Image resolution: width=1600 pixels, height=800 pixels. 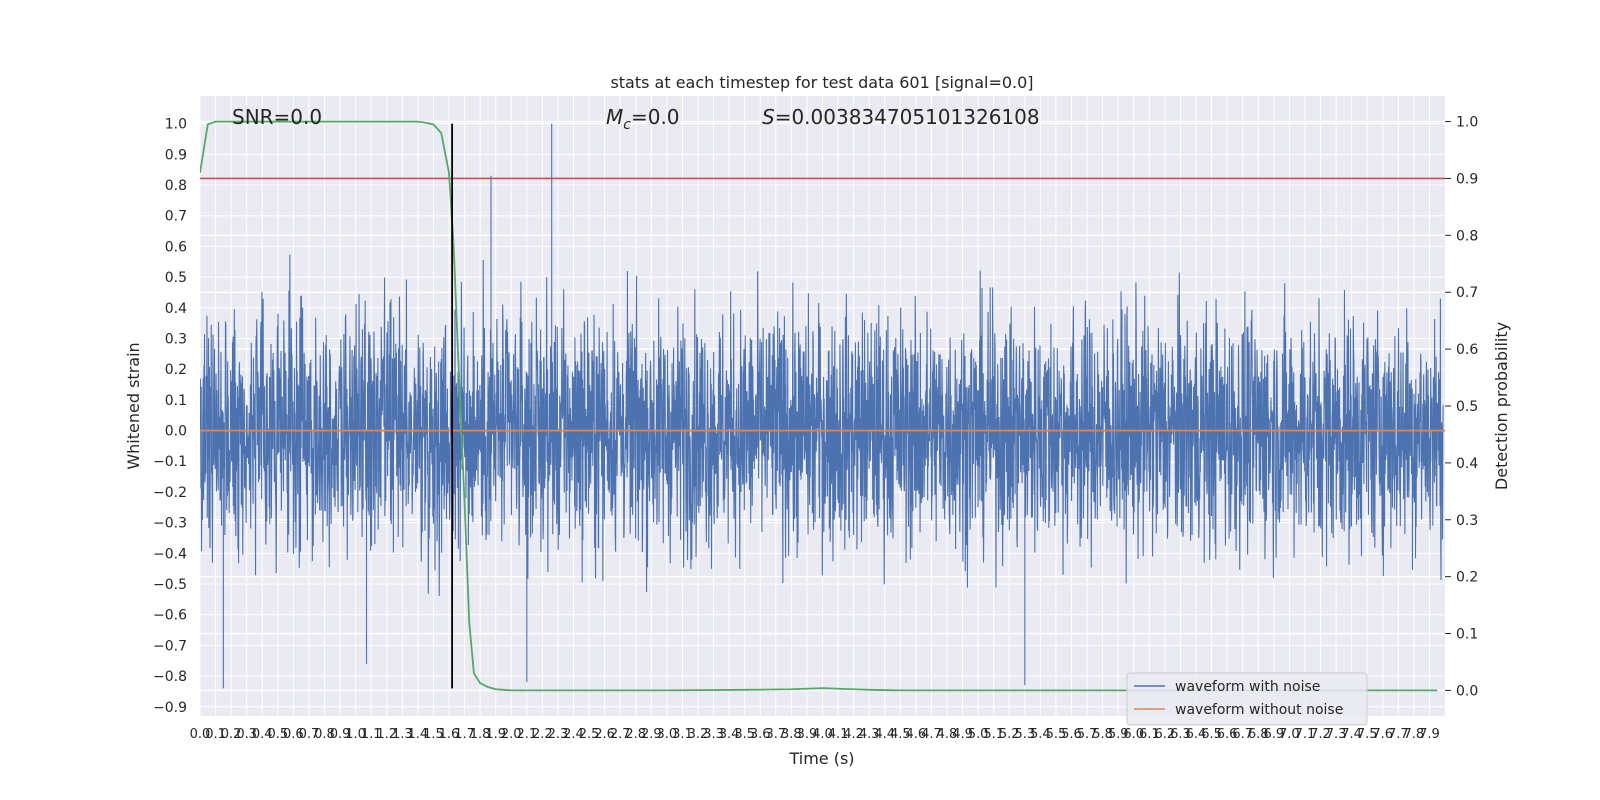 What do you see at coordinates (1351, 734) in the screenshot?
I see `x-tick-label: 7.4` at bounding box center [1351, 734].